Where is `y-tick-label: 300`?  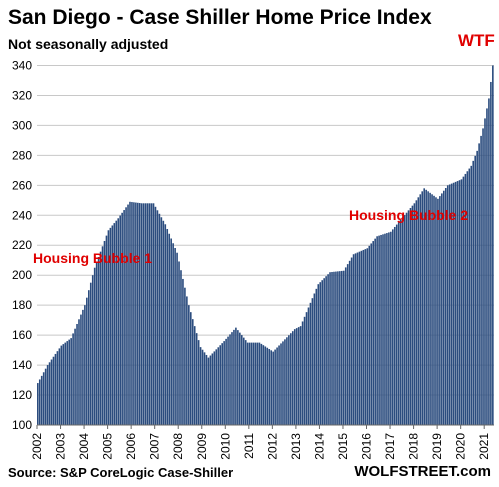 y-tick-label: 300 is located at coordinates (22, 125).